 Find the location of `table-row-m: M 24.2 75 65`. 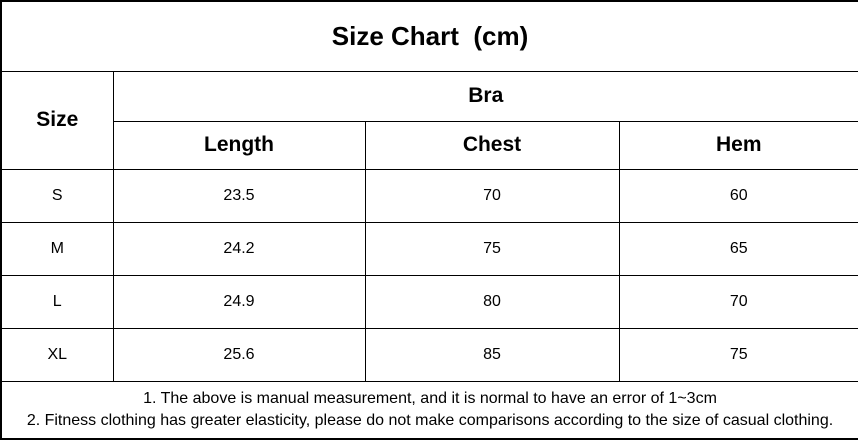

table-row-m: M 24.2 75 65 is located at coordinates (429, 248).